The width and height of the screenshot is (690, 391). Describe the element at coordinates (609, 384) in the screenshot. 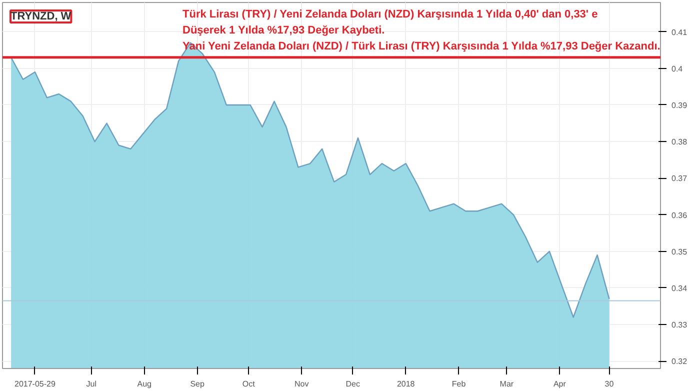

I see `x-tick-label: 30` at that location.